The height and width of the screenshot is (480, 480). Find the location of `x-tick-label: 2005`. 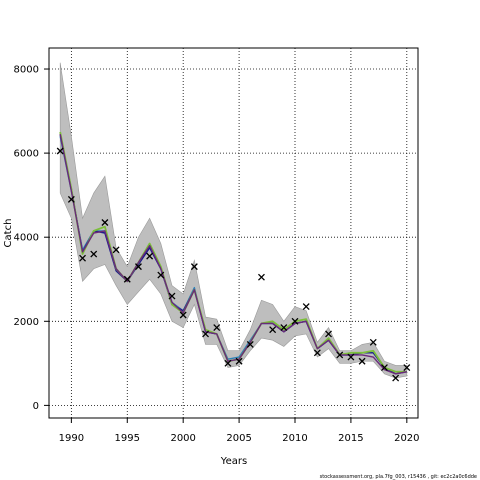

x-tick-label: 2005 is located at coordinates (238, 438).